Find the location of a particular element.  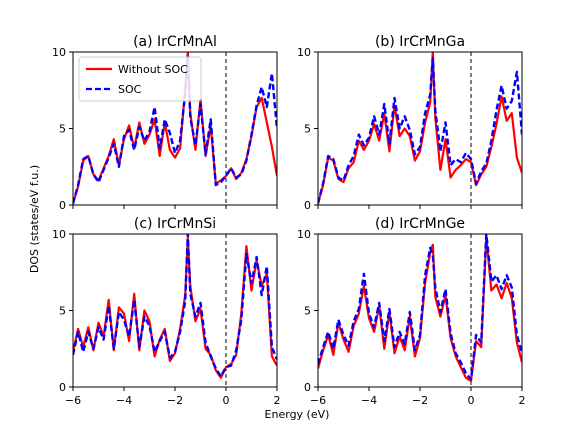

x-axis-label: Energy (eV) is located at coordinates (297, 414).